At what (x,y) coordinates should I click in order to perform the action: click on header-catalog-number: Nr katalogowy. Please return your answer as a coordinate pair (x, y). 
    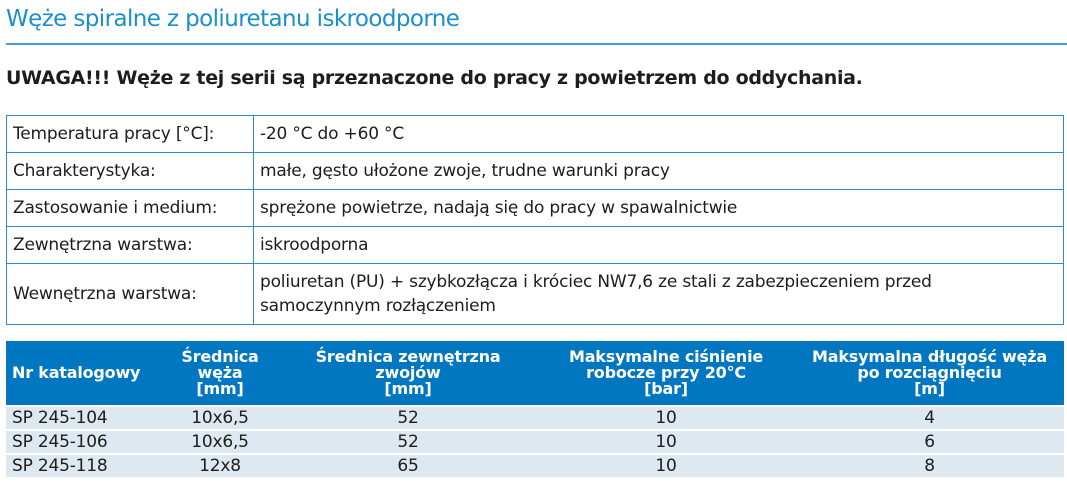
    Looking at the image, I should click on (83, 373).